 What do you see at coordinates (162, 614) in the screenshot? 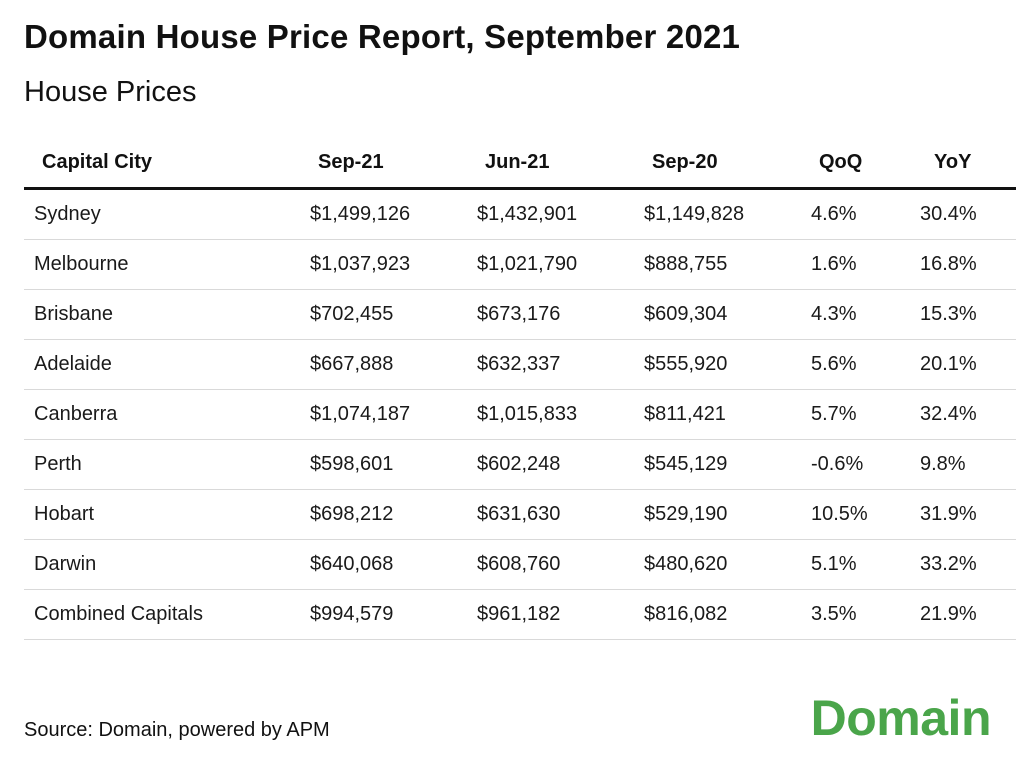
I see `cell-capital-city: Combined Capitals` at bounding box center [162, 614].